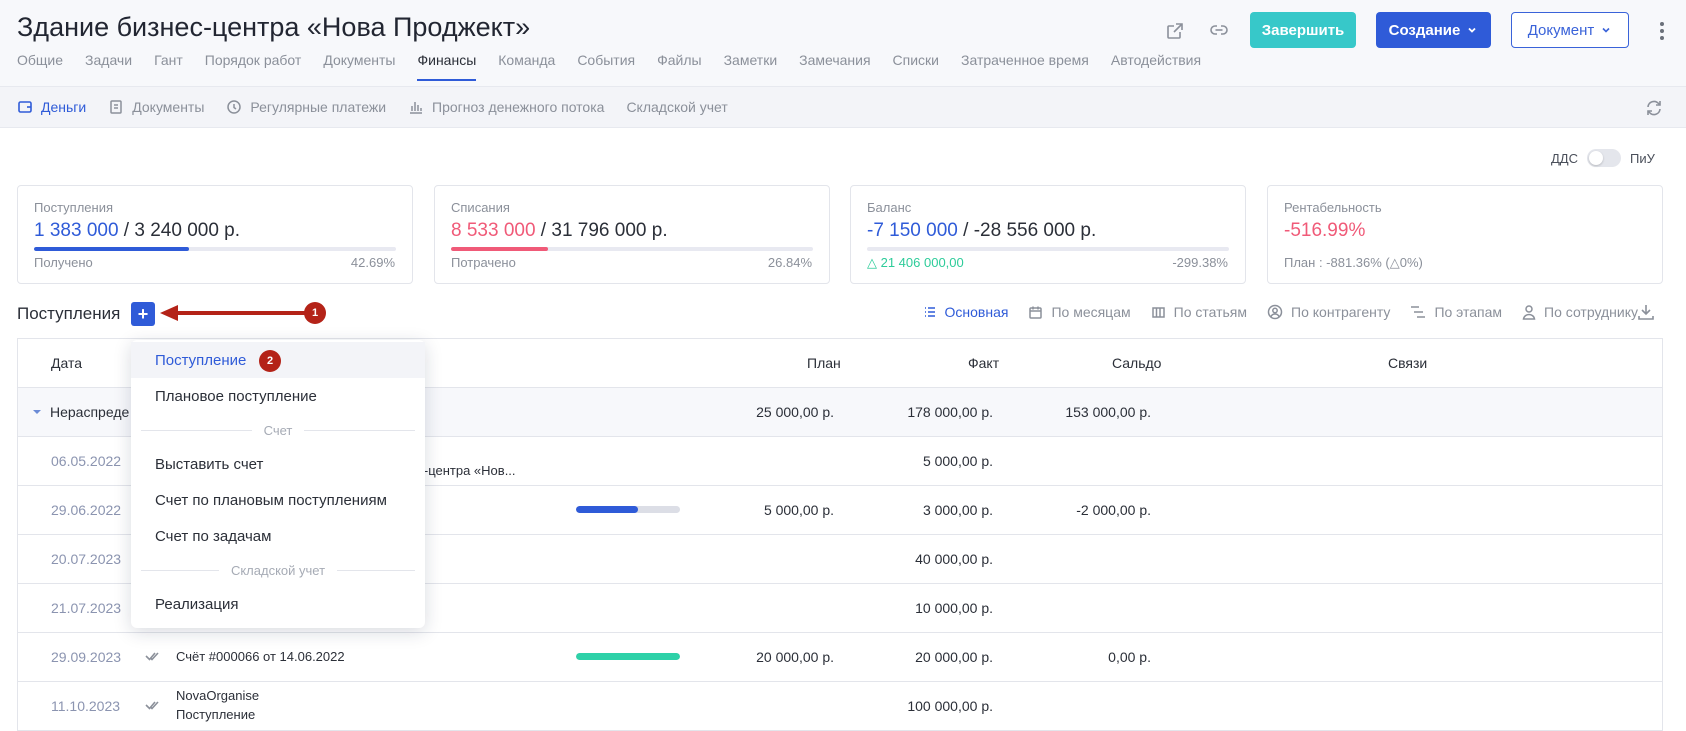 The height and width of the screenshot is (731, 1686). What do you see at coordinates (143, 314) in the screenshot?
I see `add-income-button: +` at bounding box center [143, 314].